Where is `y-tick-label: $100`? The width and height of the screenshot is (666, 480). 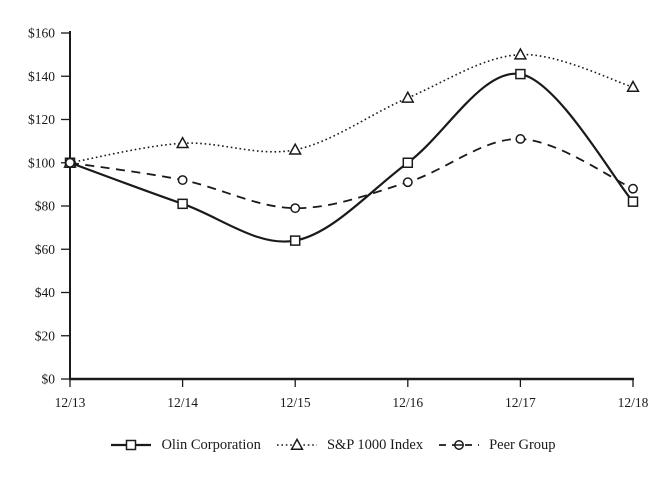
y-tick-label: $100 is located at coordinates (41, 162).